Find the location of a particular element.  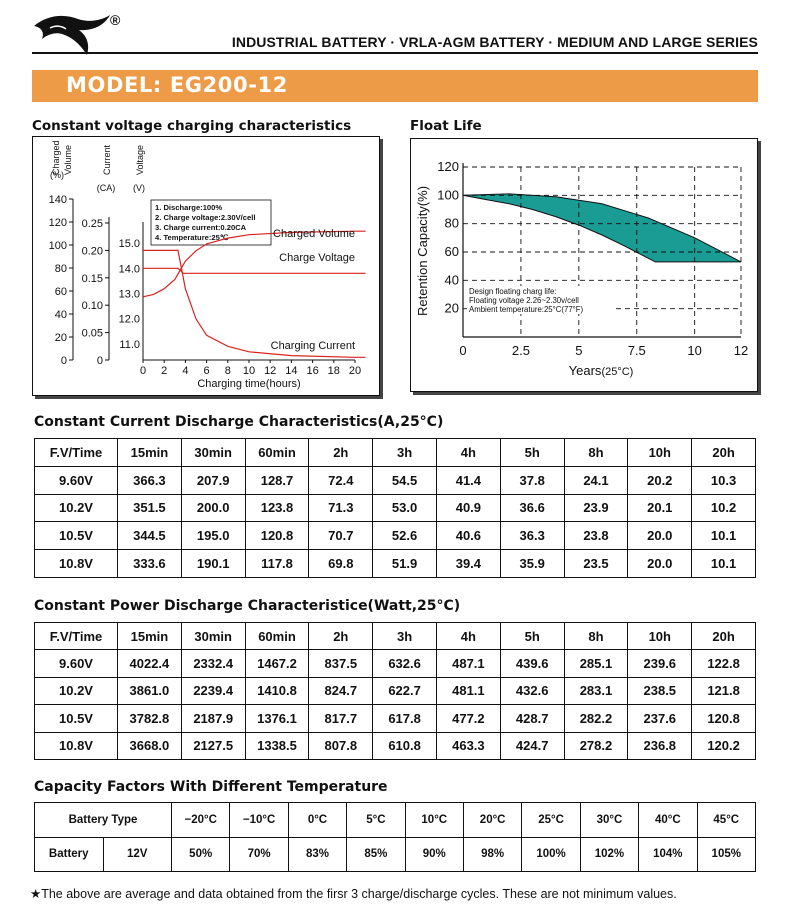

chart-note: 3. Charge current:0.20CA is located at coordinates (201, 227).